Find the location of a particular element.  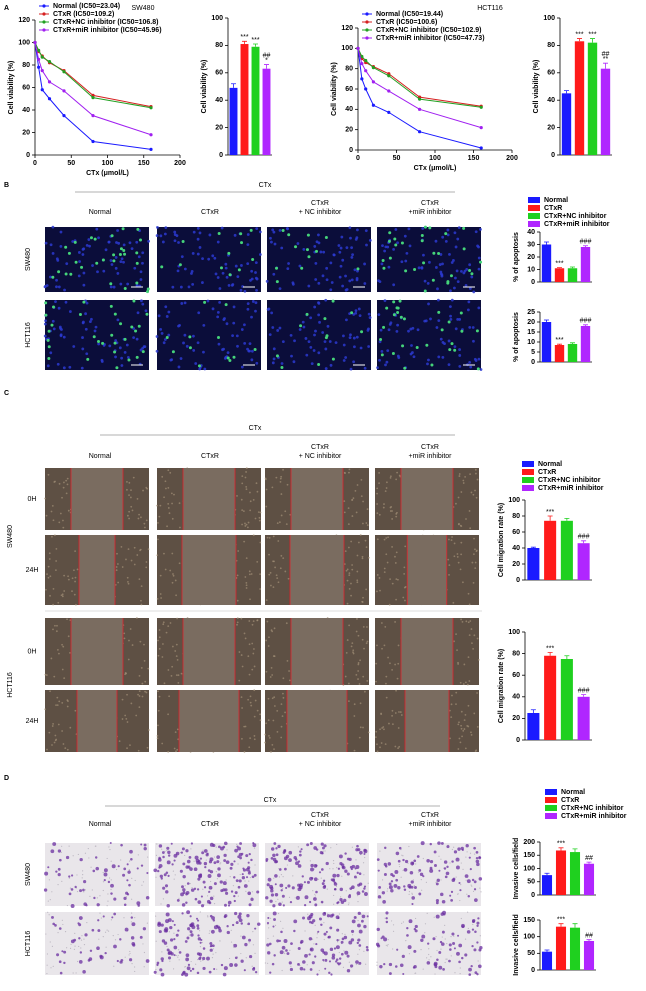

y-tick-label: 20 is located at coordinates (516, 718).